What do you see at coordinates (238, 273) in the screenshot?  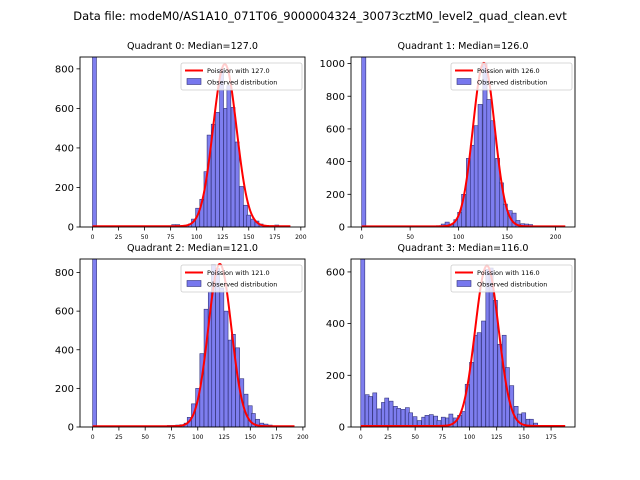 I see `legend-label-poisson: Poission with 121.0` at bounding box center [238, 273].